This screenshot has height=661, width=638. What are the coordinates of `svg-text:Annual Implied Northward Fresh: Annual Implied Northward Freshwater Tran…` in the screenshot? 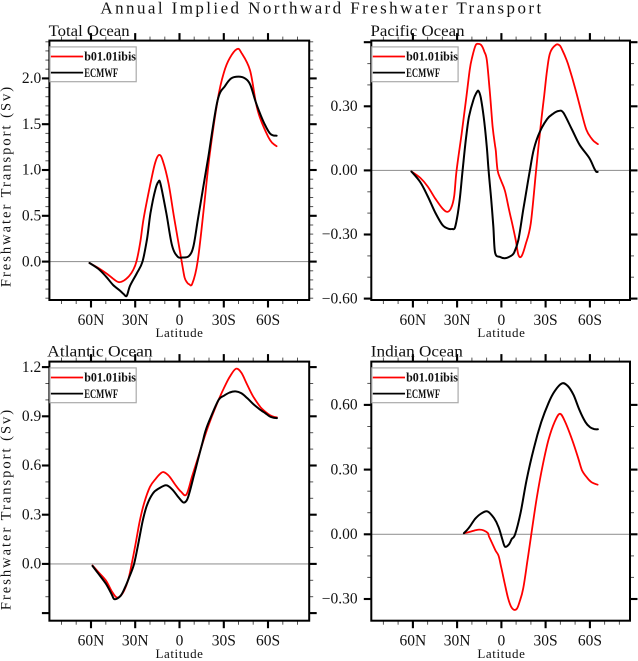 It's located at (321, 9).